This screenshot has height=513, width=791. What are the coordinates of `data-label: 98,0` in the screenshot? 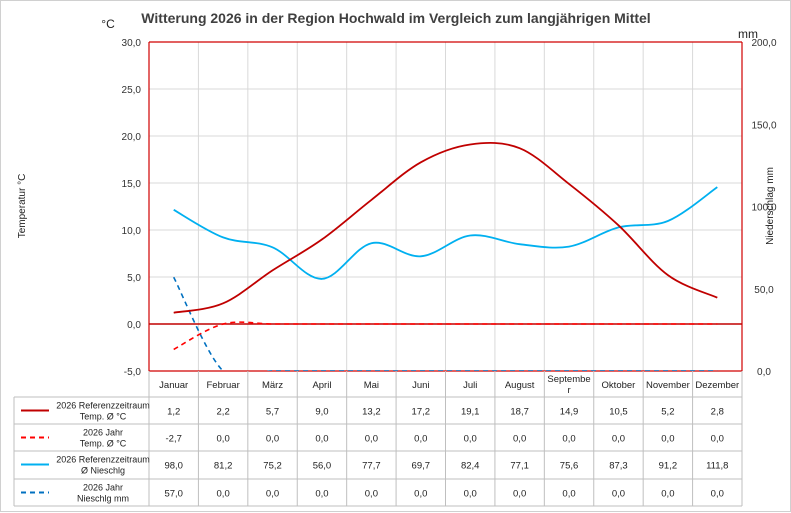 It's located at (173, 466).